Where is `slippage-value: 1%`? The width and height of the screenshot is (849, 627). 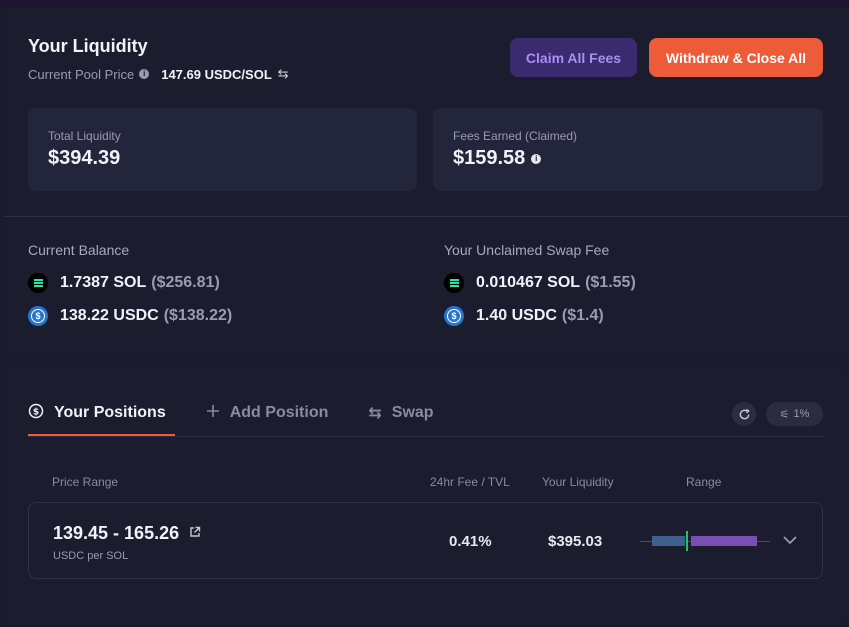 slippage-value: 1% is located at coordinates (801, 414).